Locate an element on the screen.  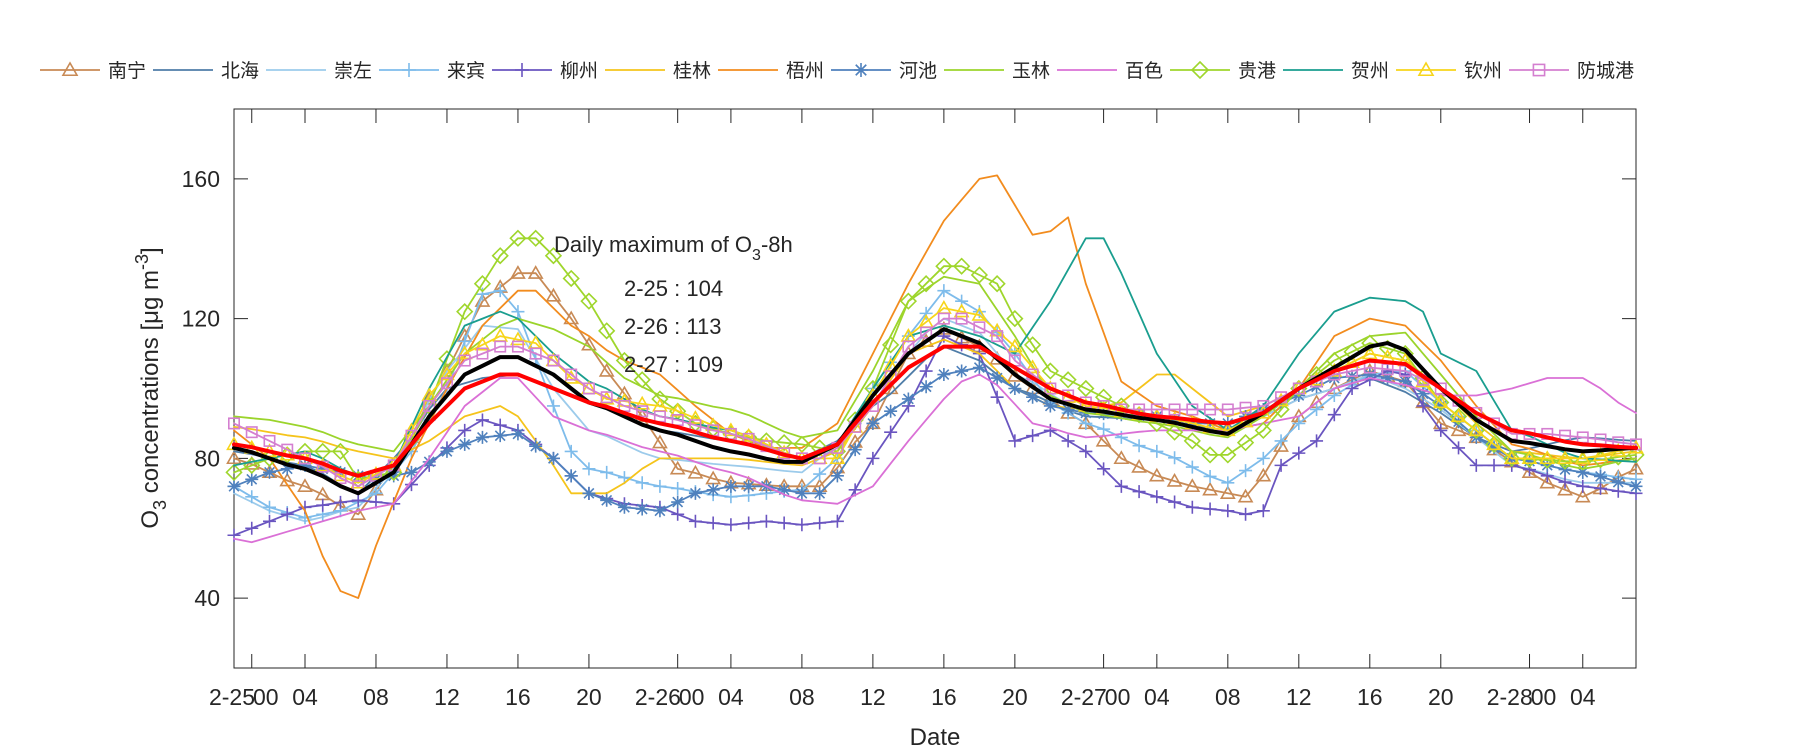
y-tick-label: 40 is located at coordinates (207, 598).